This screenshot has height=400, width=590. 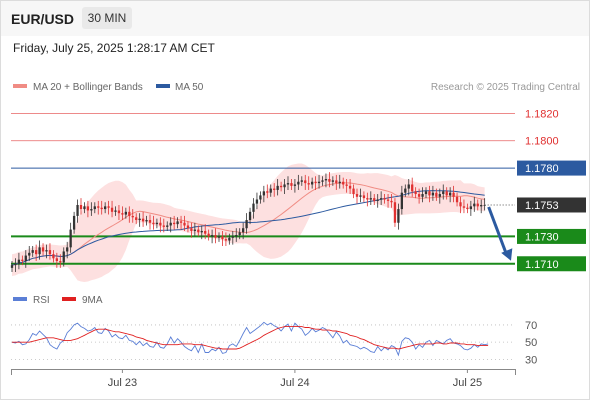 What do you see at coordinates (535, 190) in the screenshot?
I see `price-tags: 1.1820 1.1800 1.1780 1.1730 1.1710 1.1753` at bounding box center [535, 190].